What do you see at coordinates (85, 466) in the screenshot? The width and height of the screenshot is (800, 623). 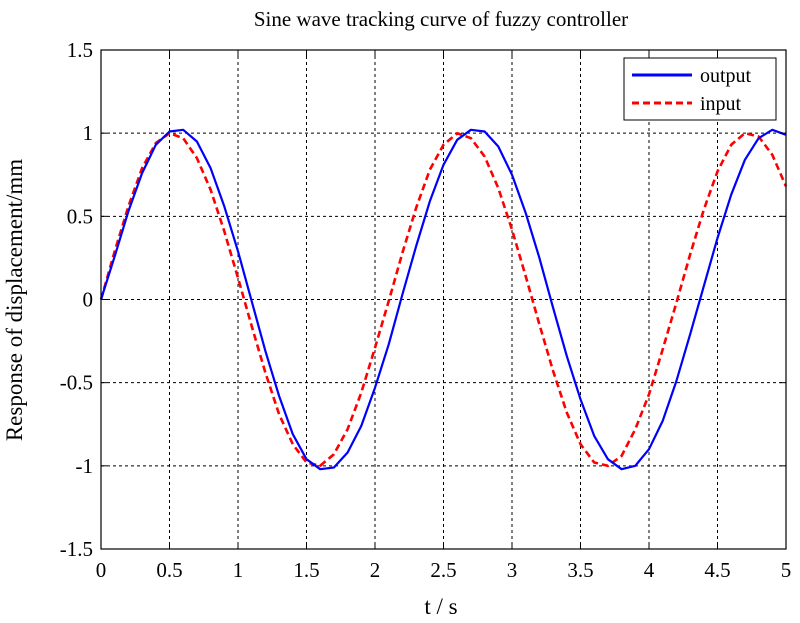 I see `y-tick-label: -1` at bounding box center [85, 466].